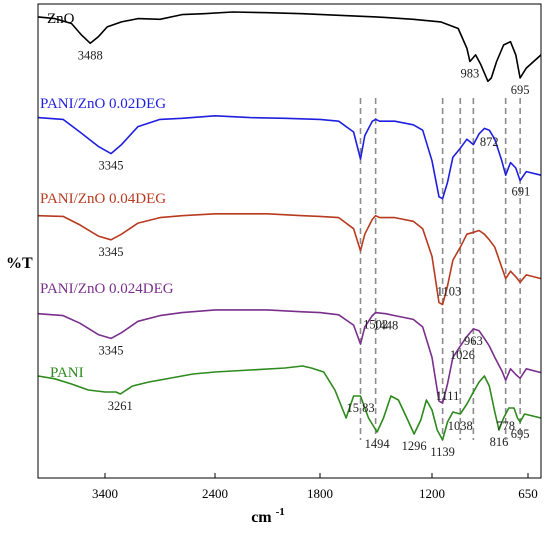 This screenshot has height=536, width=550. I want to click on series-label-pani-zno-0-024deg: PANI/ZnO 0.024DEG, so click(107, 289).